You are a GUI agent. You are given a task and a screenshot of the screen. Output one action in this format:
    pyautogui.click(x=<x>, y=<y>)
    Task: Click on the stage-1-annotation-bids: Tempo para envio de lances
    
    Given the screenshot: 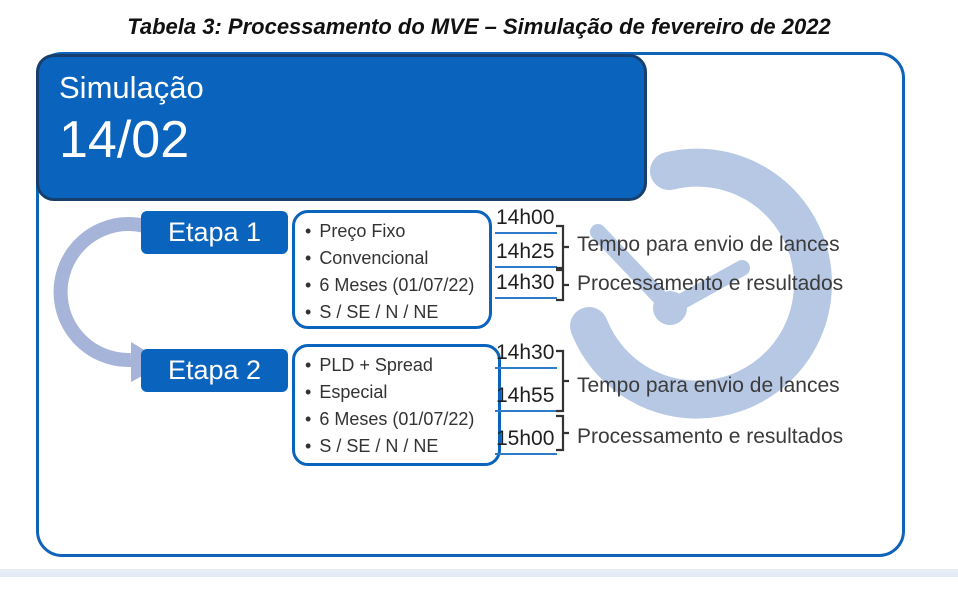 What is the action you would take?
    pyautogui.click(x=708, y=244)
    